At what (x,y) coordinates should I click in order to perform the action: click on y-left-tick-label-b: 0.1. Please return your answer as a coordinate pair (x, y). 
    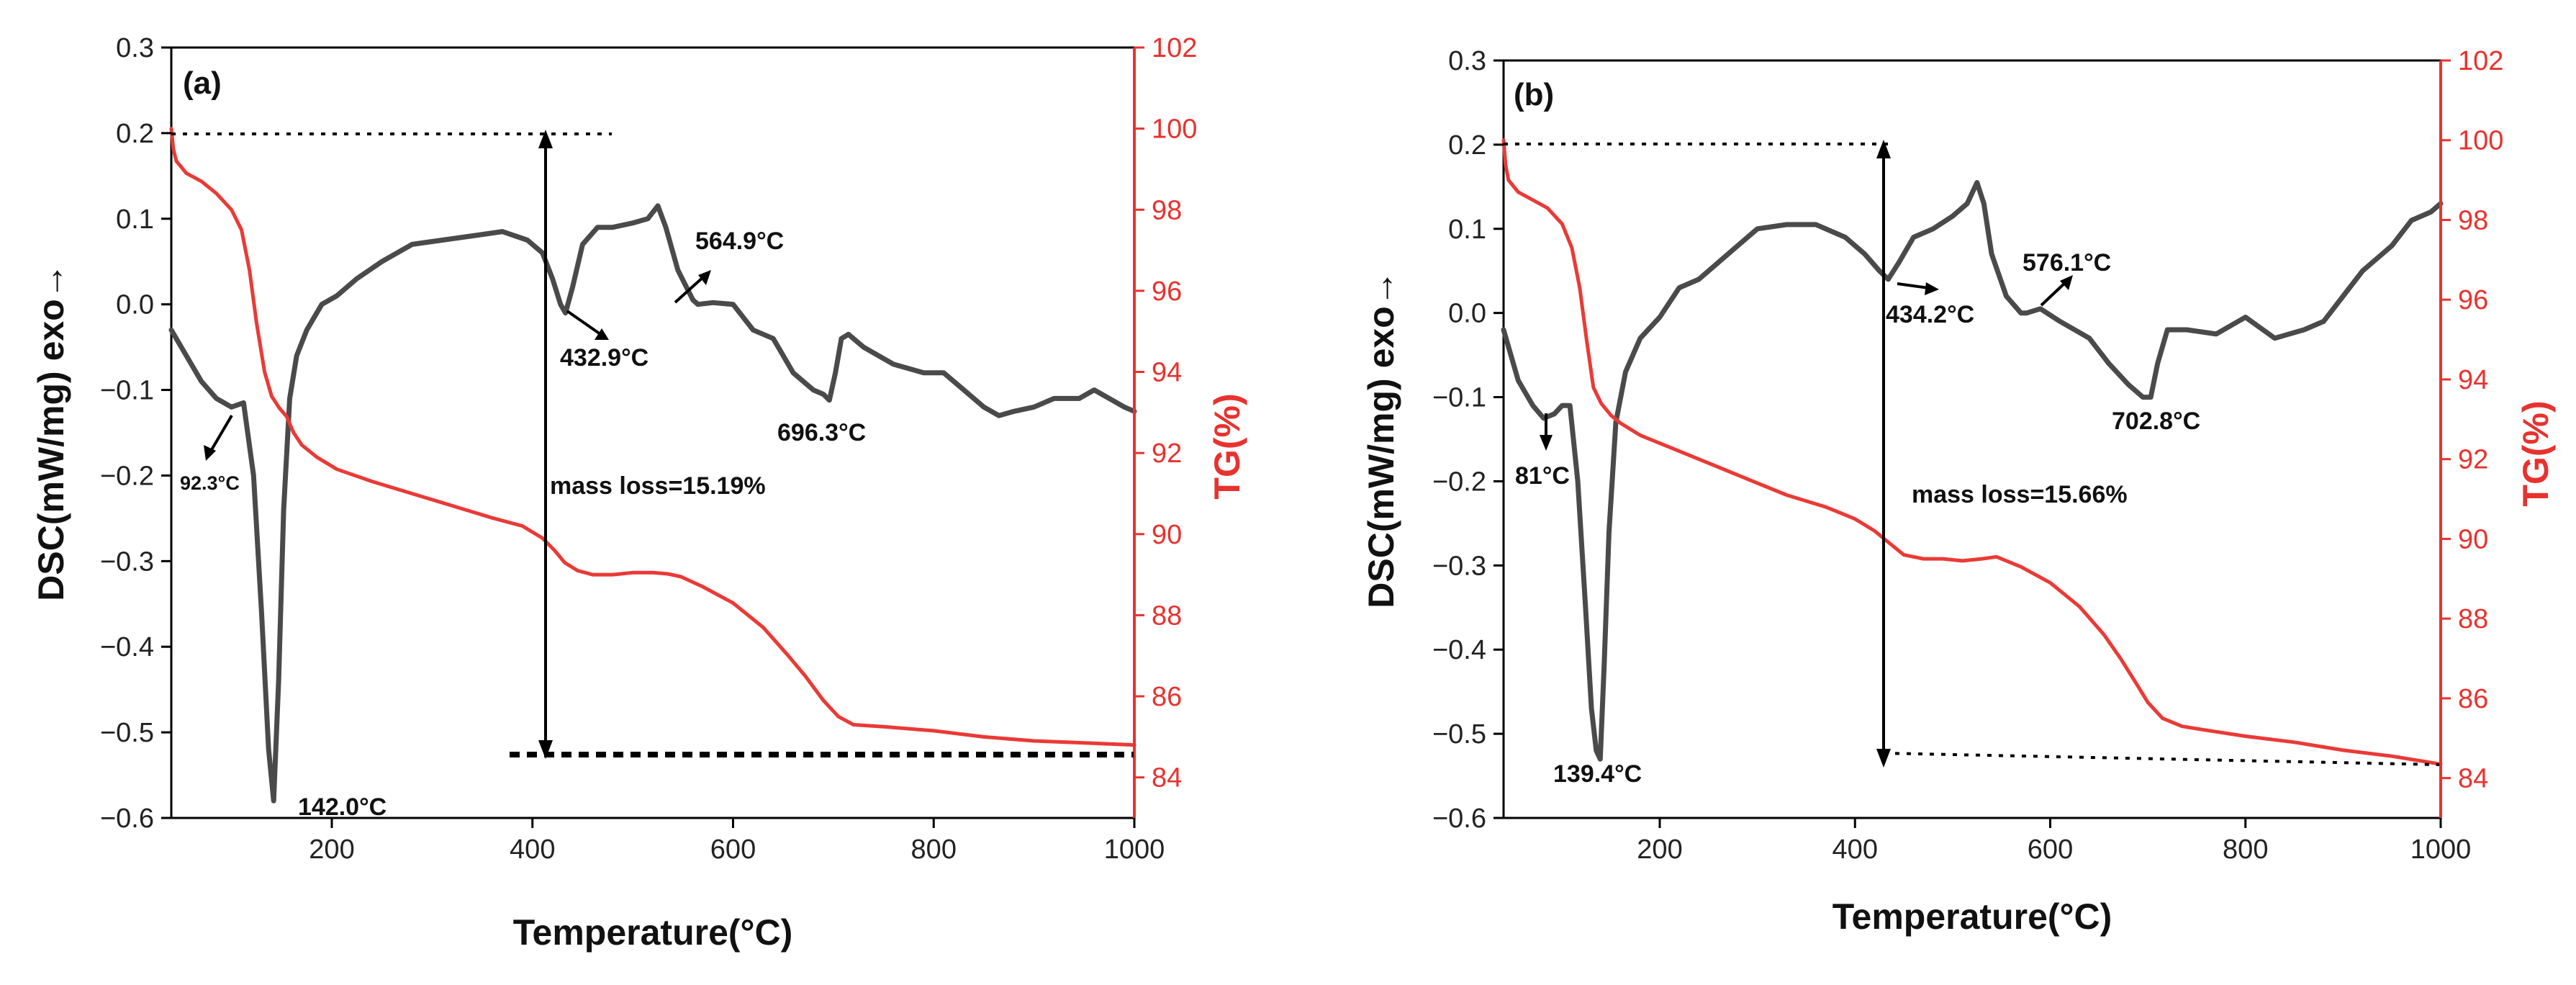
    Looking at the image, I should click on (1467, 230).